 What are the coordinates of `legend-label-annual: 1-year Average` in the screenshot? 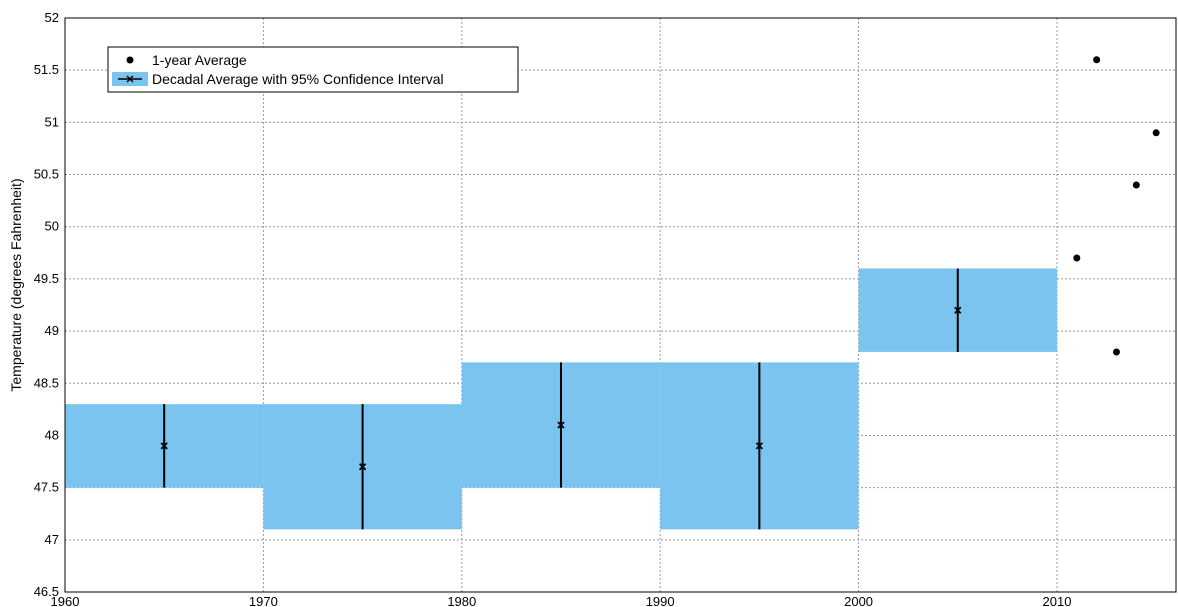 It's located at (199, 60).